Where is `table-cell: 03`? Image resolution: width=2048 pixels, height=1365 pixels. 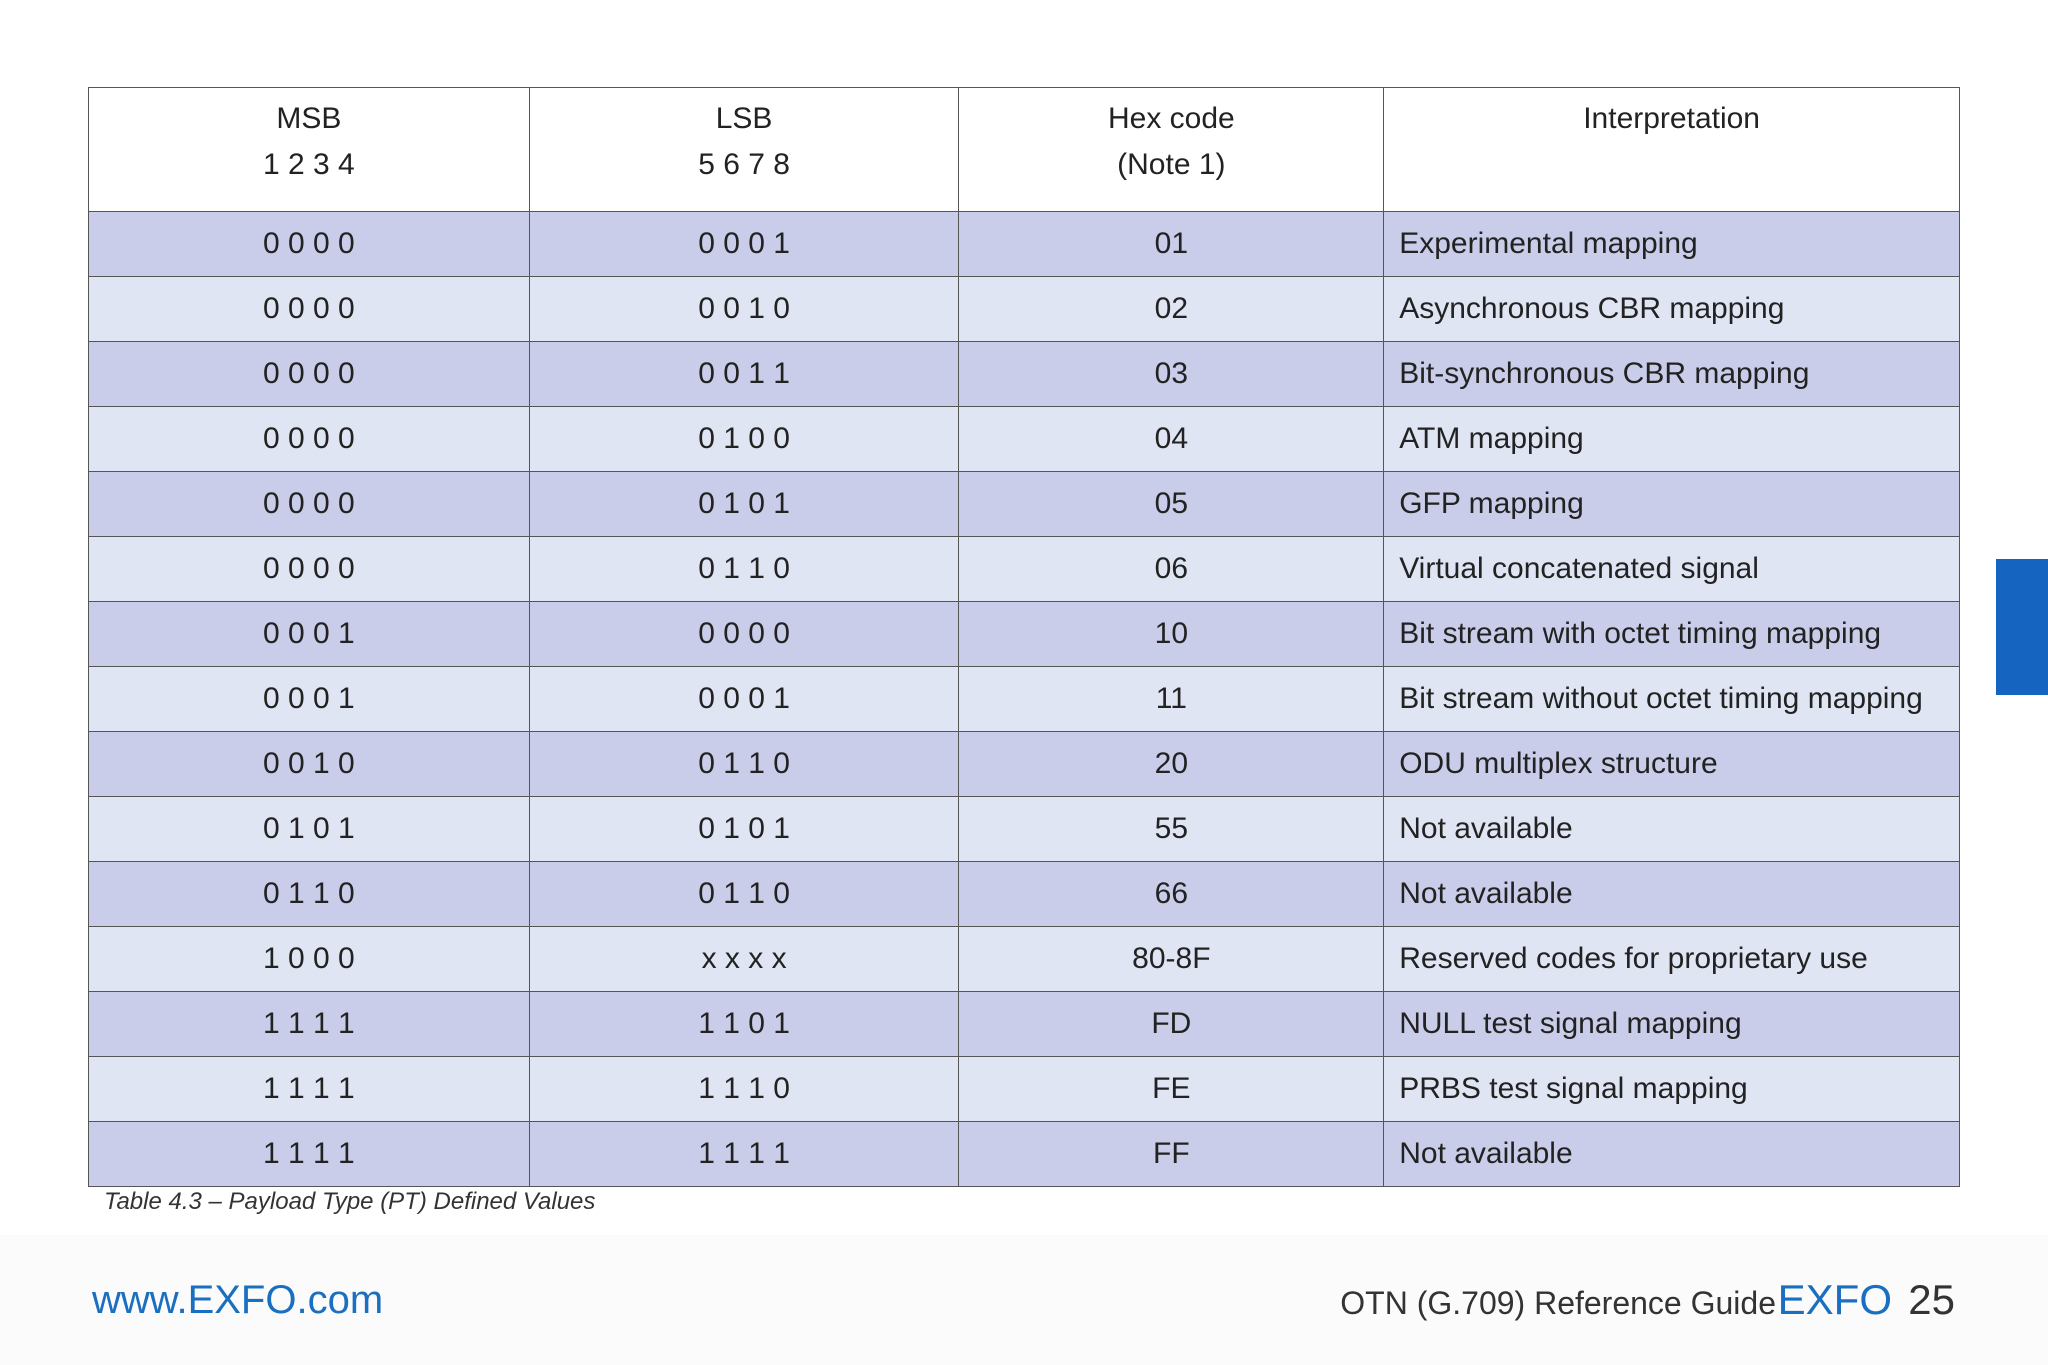
table-cell: 03 is located at coordinates (1171, 374).